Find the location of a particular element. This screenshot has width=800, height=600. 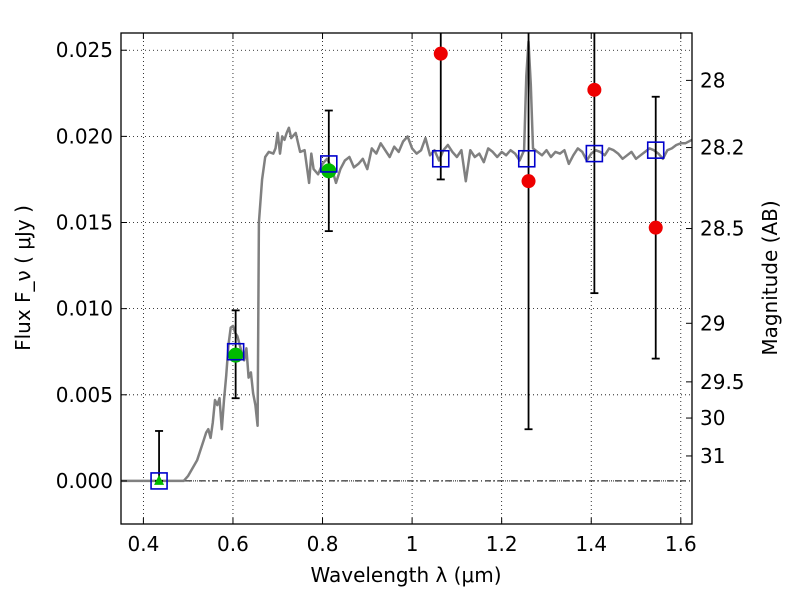

right-axis-title: Magnitude (AB) is located at coordinates (770, 277).